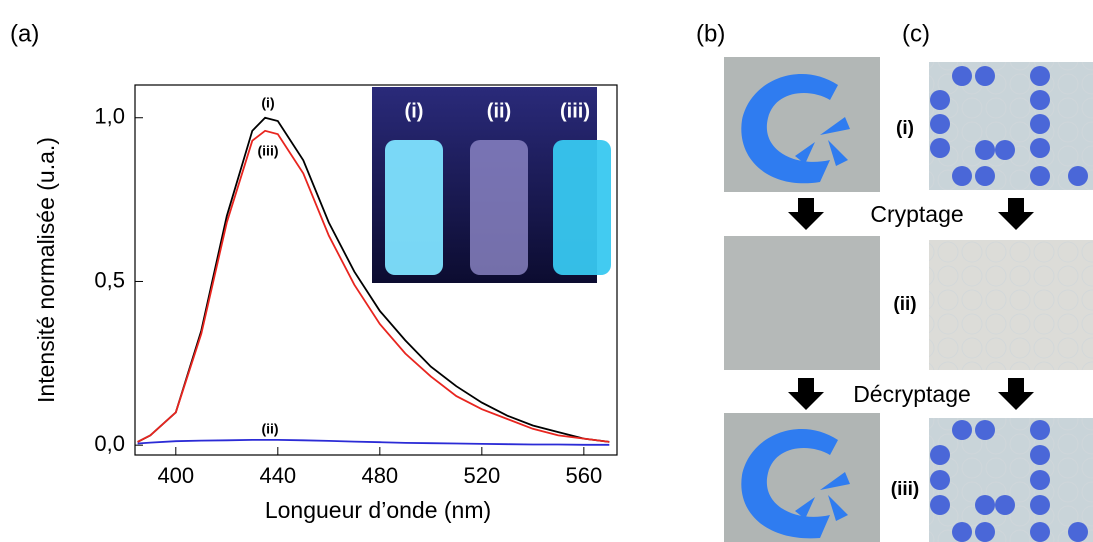 The image size is (1093, 542). What do you see at coordinates (379, 475) in the screenshot?
I see `x-tick-label: 480` at bounding box center [379, 475].